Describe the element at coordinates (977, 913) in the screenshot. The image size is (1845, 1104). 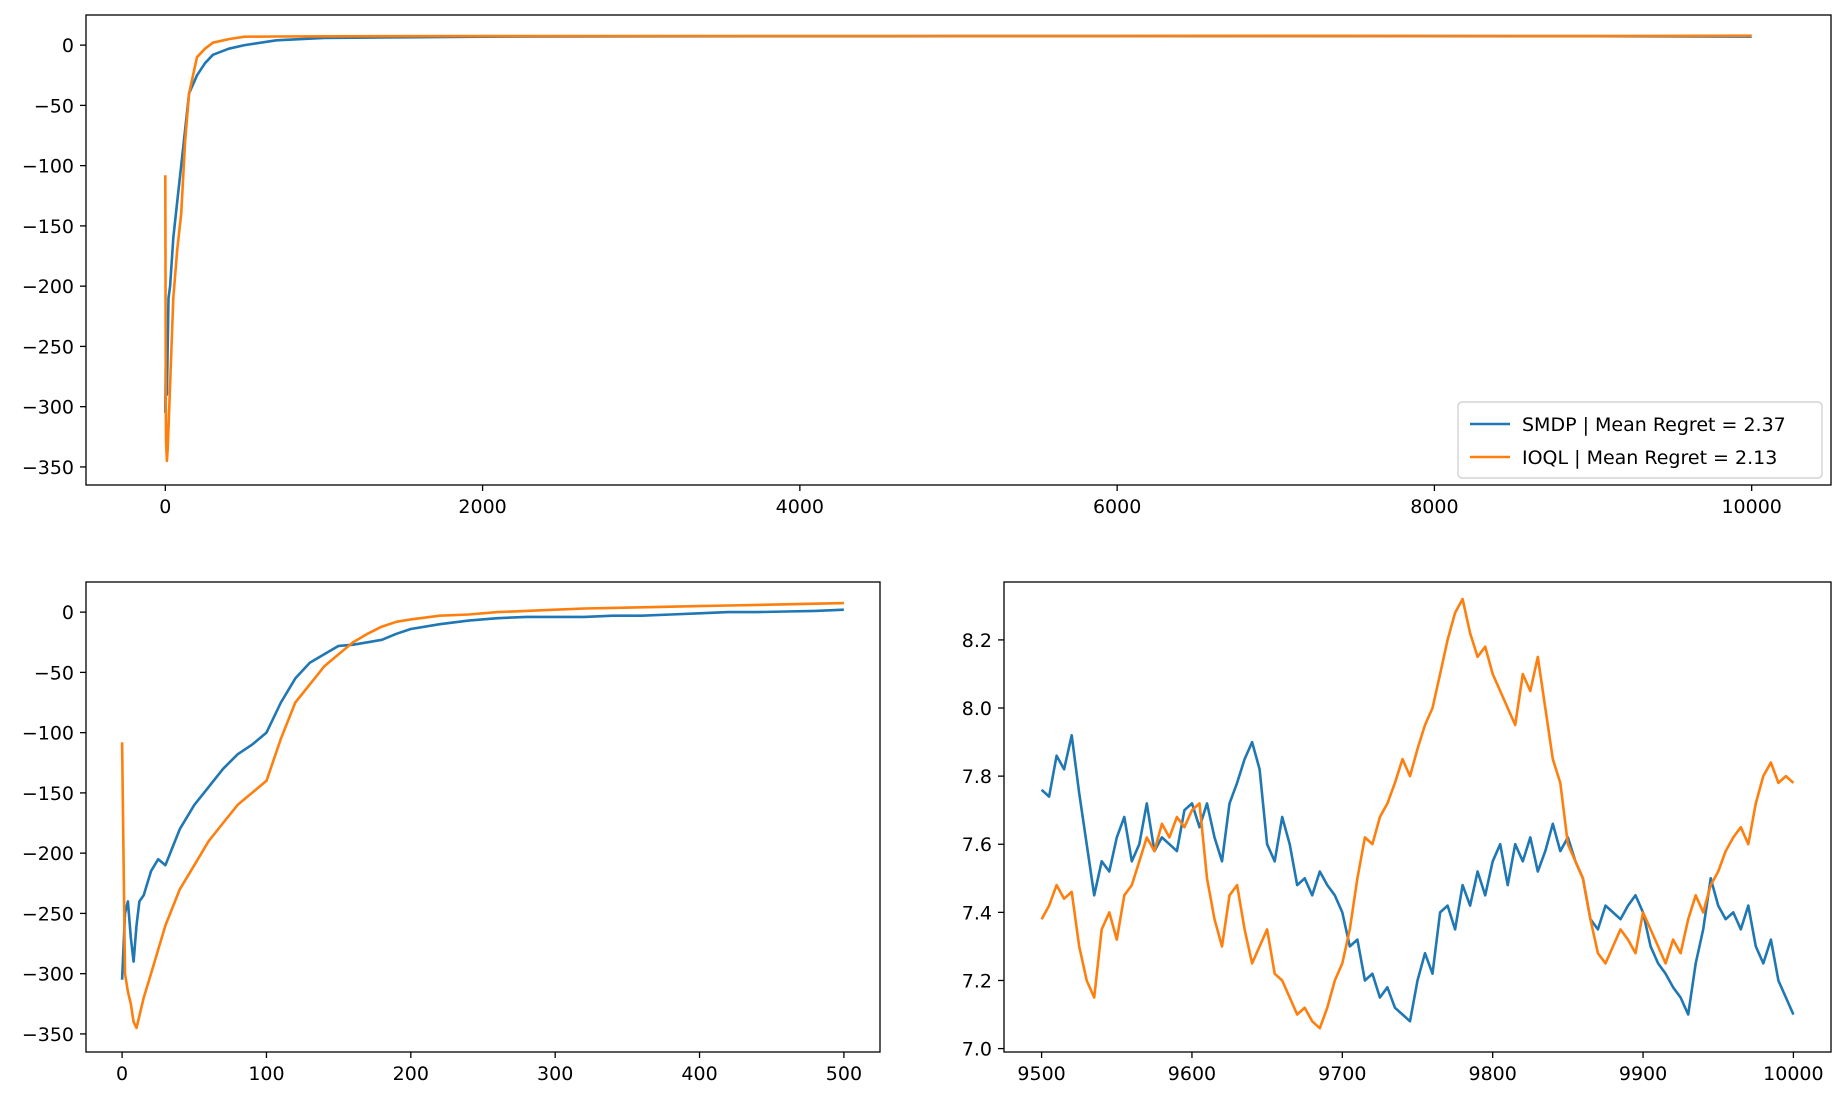
I see `bottom-right-y-tick-label: 7.4` at that location.